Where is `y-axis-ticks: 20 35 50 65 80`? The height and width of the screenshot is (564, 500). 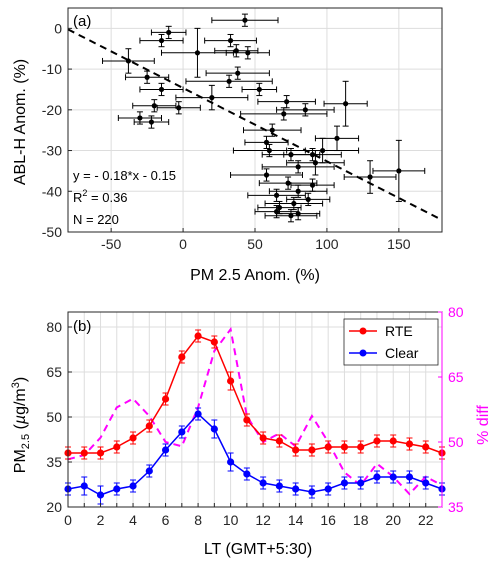 y-axis-ticks: 20 35 50 65 80 is located at coordinates (59, 417).